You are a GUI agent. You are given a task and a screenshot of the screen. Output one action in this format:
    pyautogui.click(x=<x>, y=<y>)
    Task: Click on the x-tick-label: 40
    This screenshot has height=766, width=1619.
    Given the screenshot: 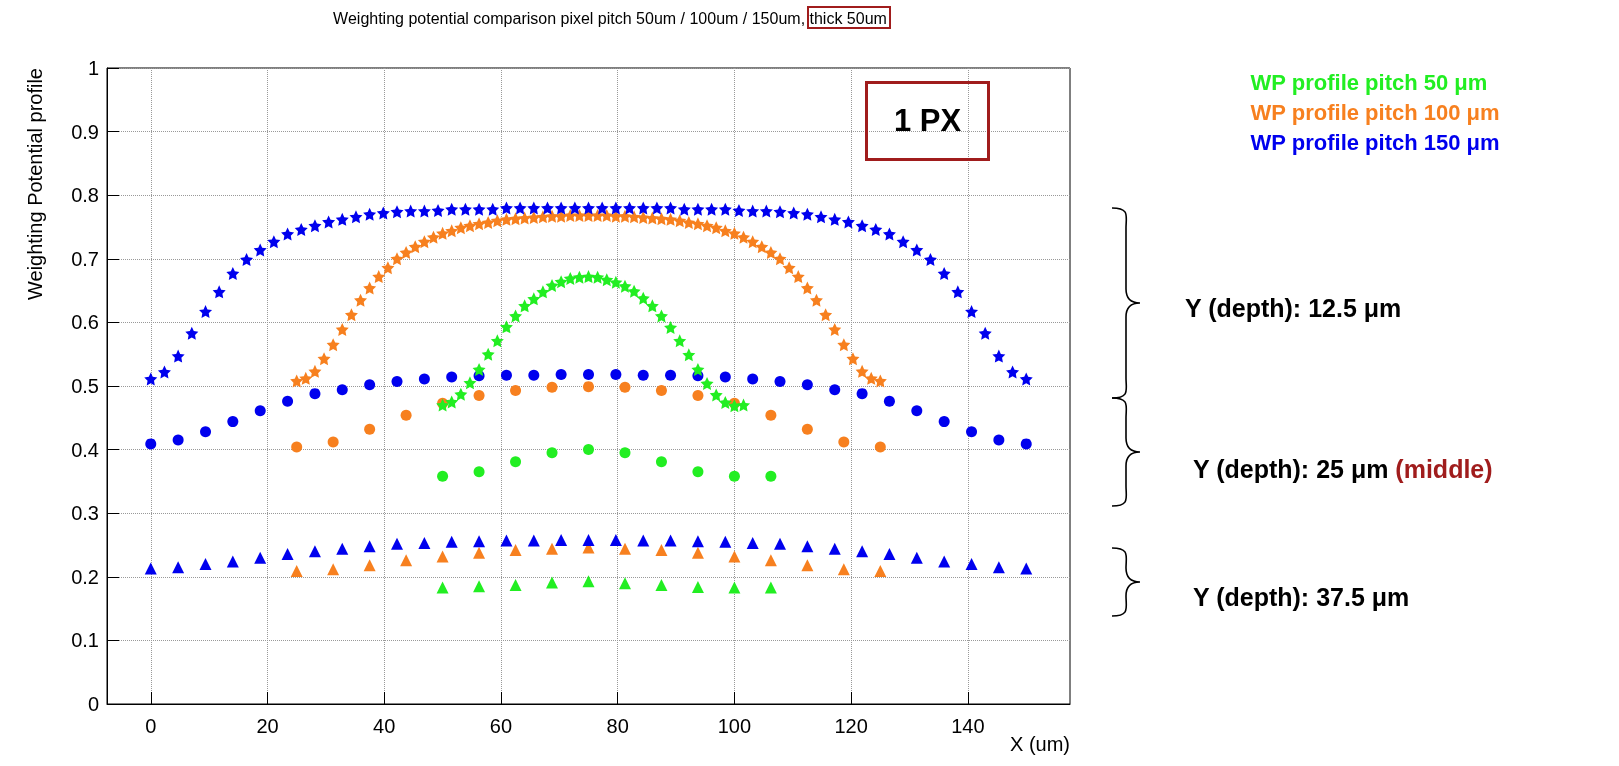 What is the action you would take?
    pyautogui.click(x=384, y=726)
    